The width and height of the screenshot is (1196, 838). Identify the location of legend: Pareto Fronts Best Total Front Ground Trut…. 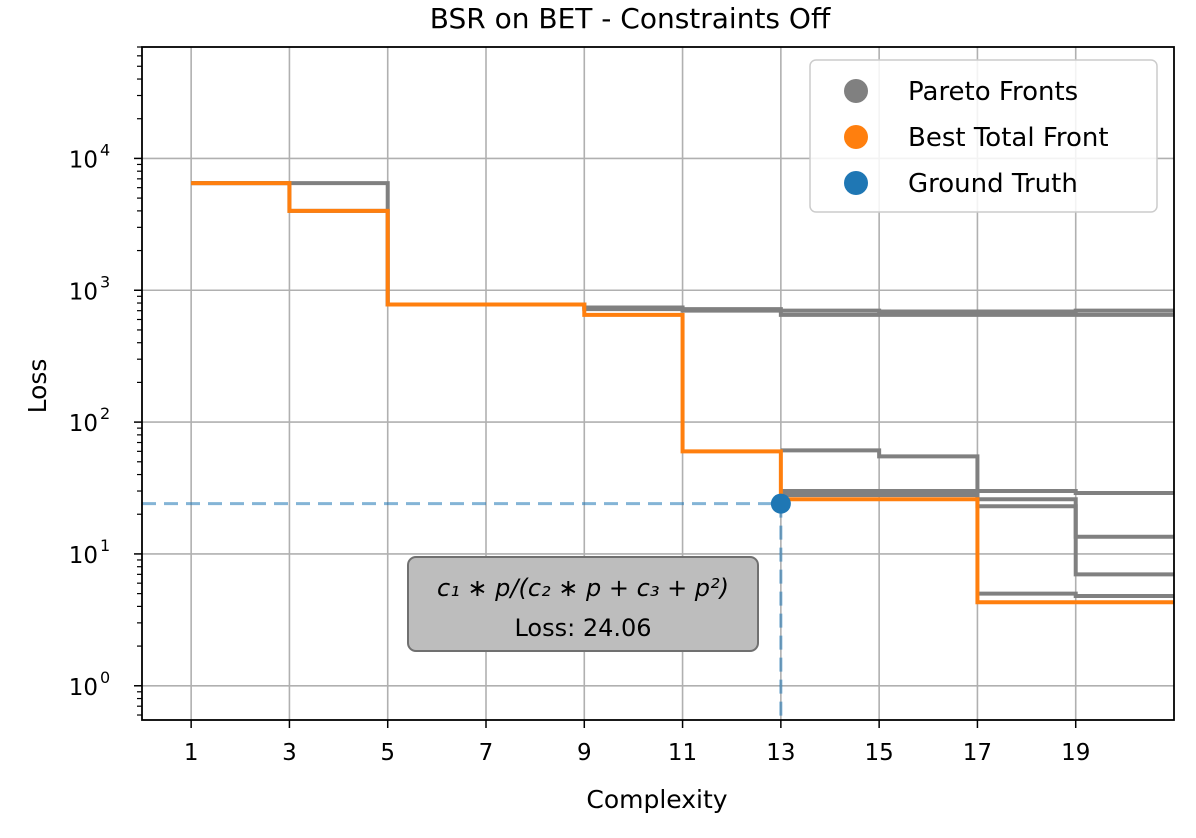
(983, 136).